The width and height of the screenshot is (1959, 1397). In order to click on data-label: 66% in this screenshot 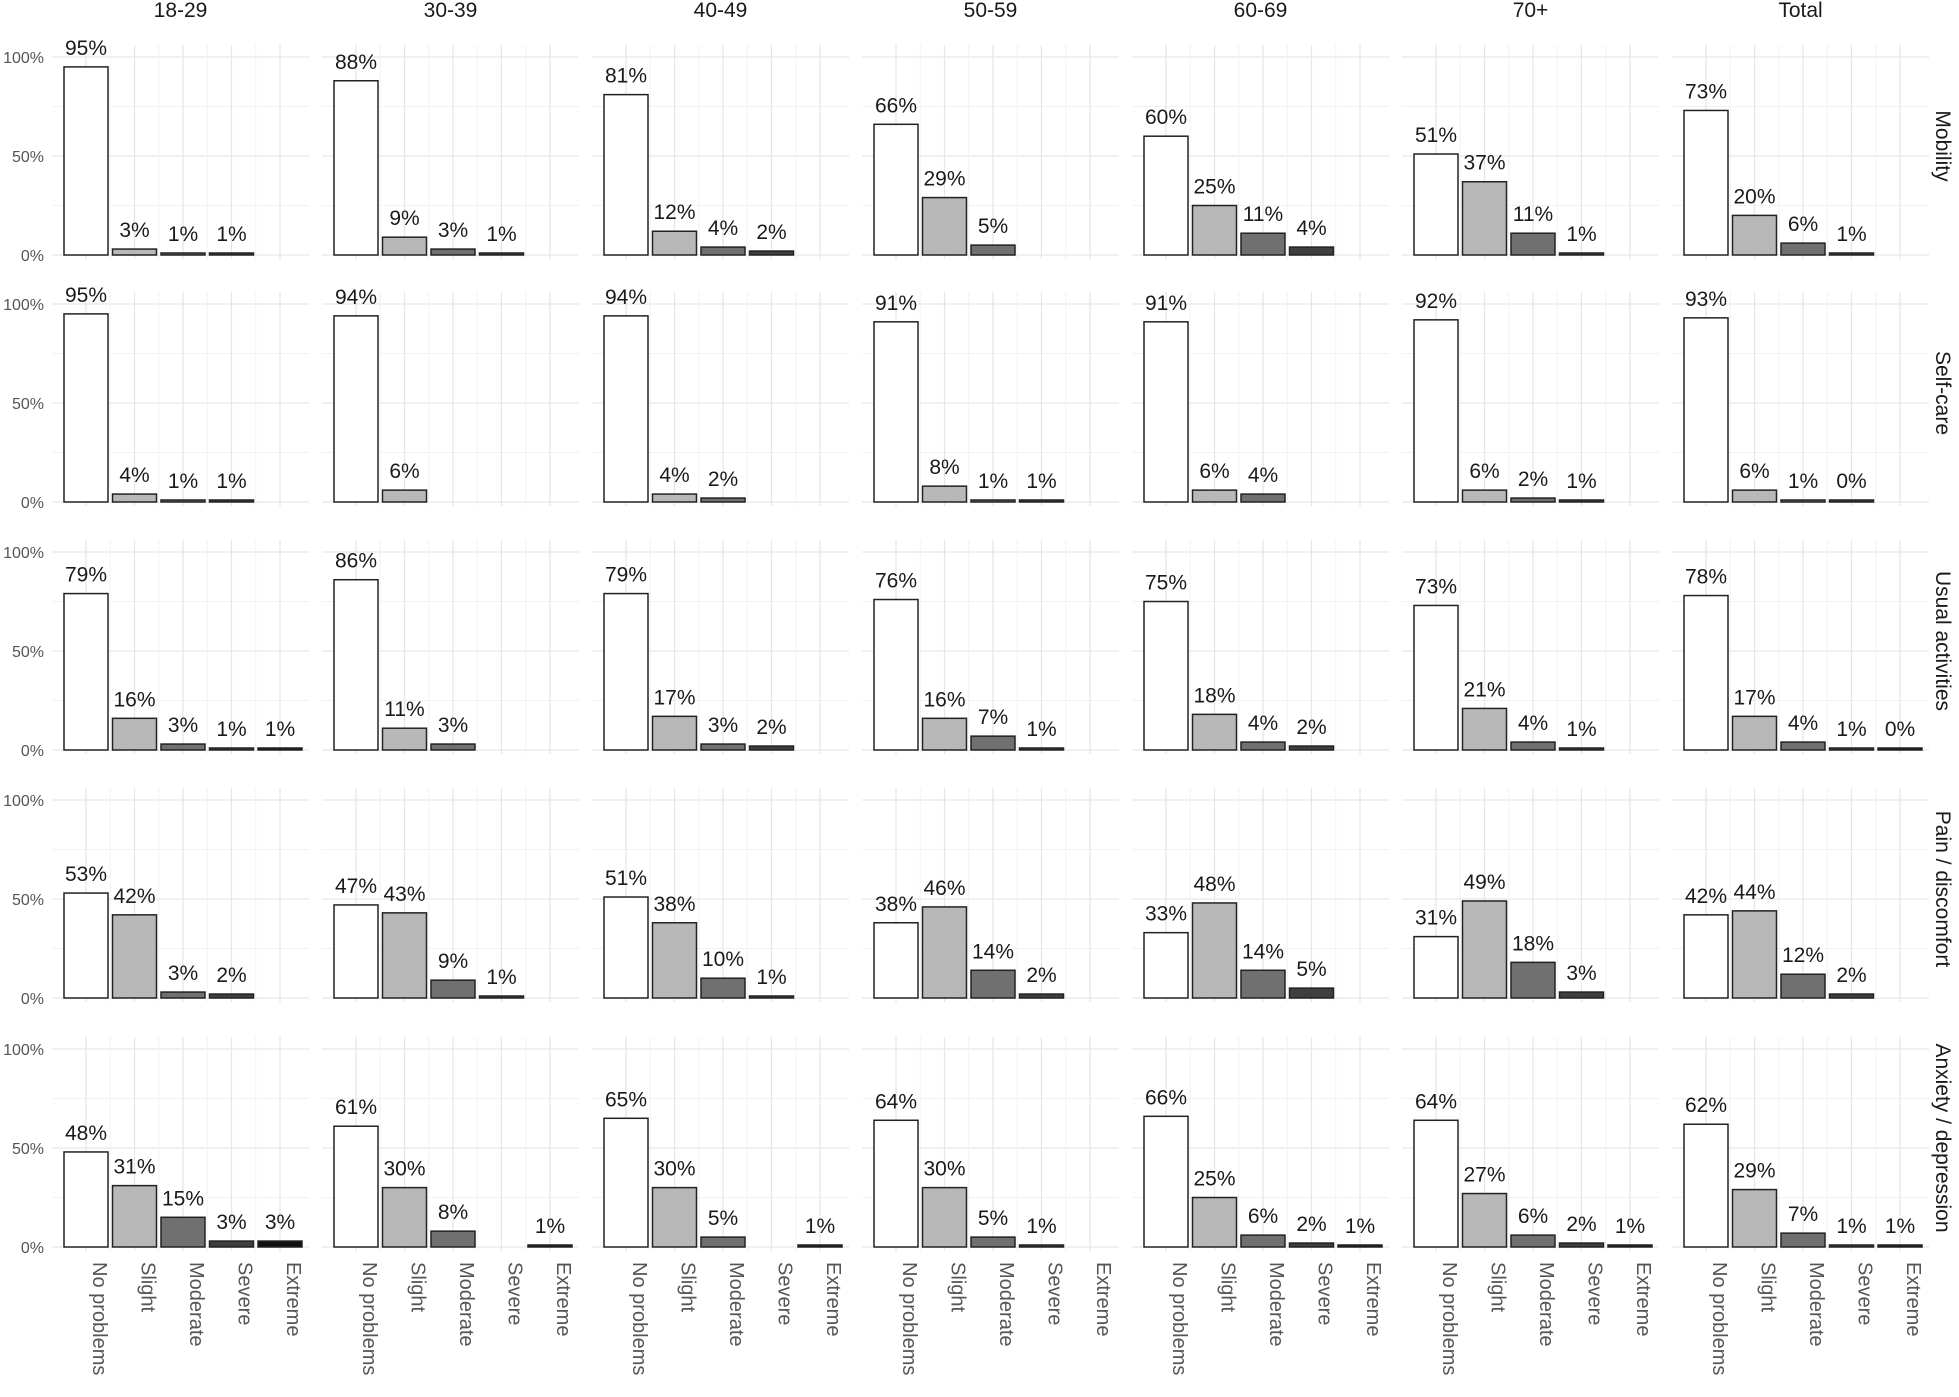, I will do `click(1166, 1097)`.